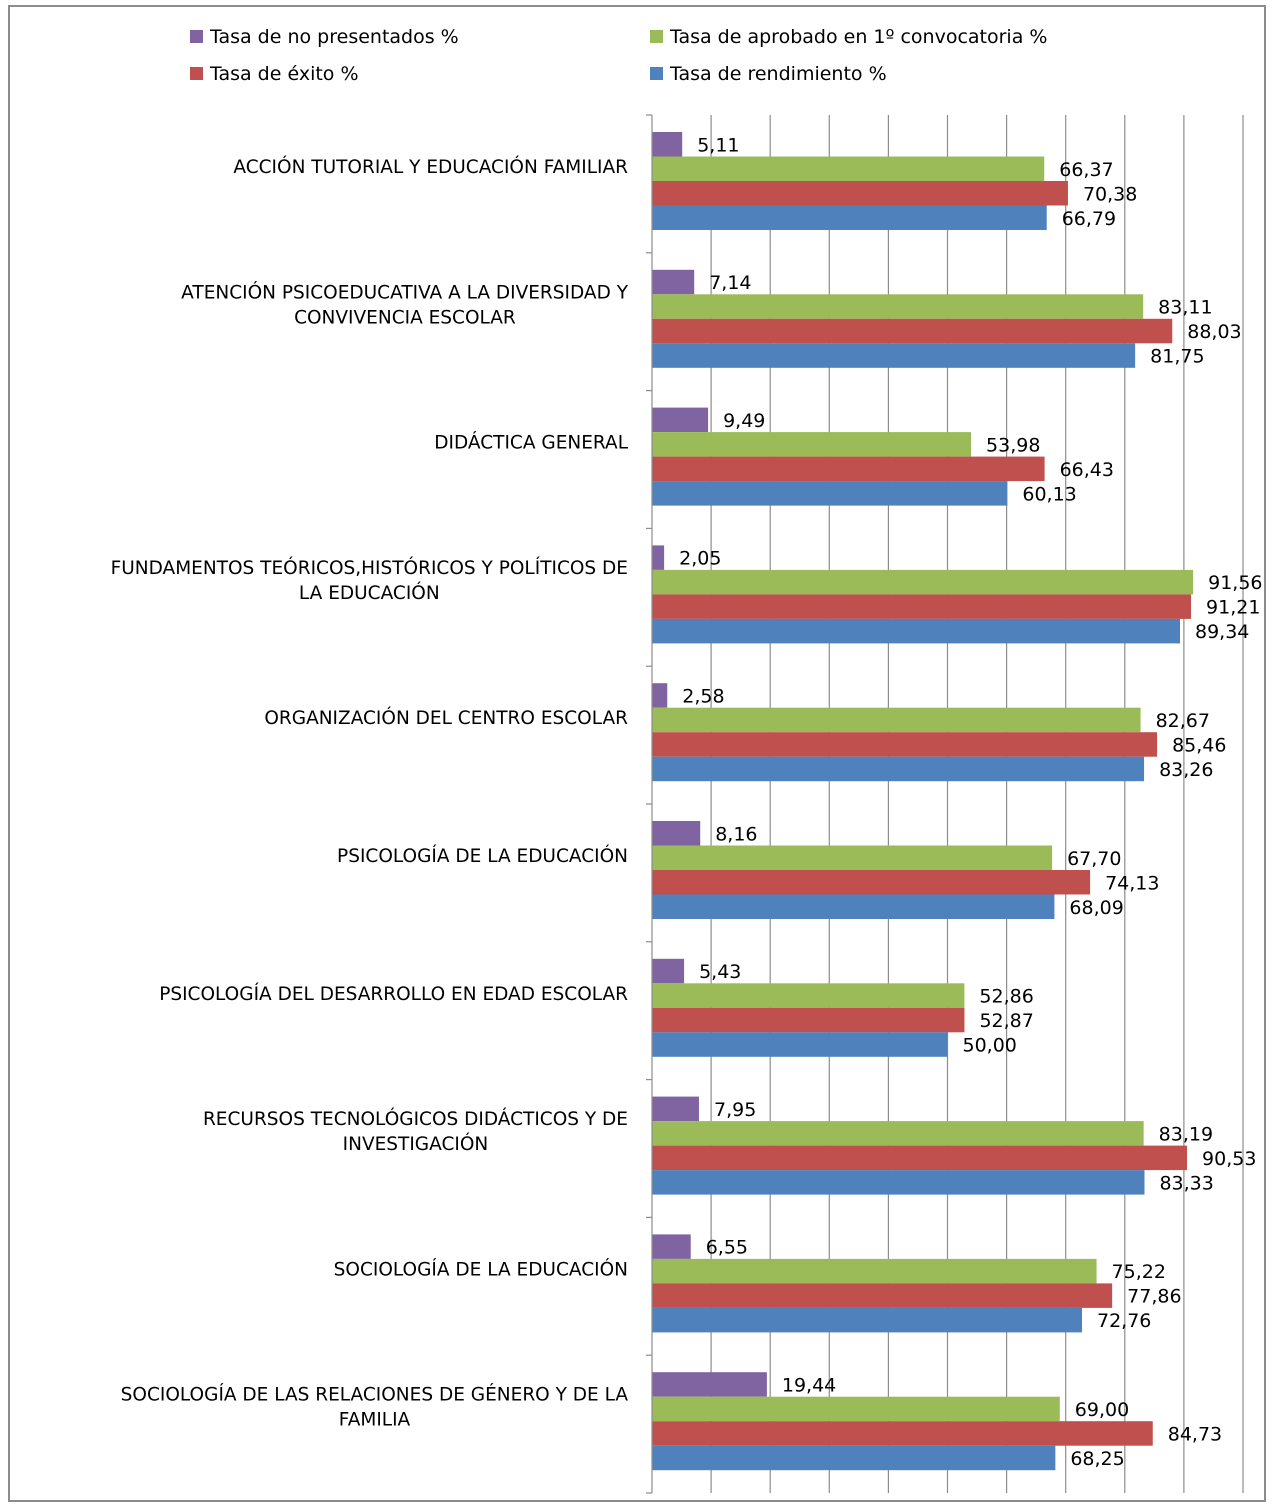 The width and height of the screenshot is (1275, 1509). Describe the element at coordinates (1235, 583) in the screenshot. I see `data-label: 91,56` at that location.